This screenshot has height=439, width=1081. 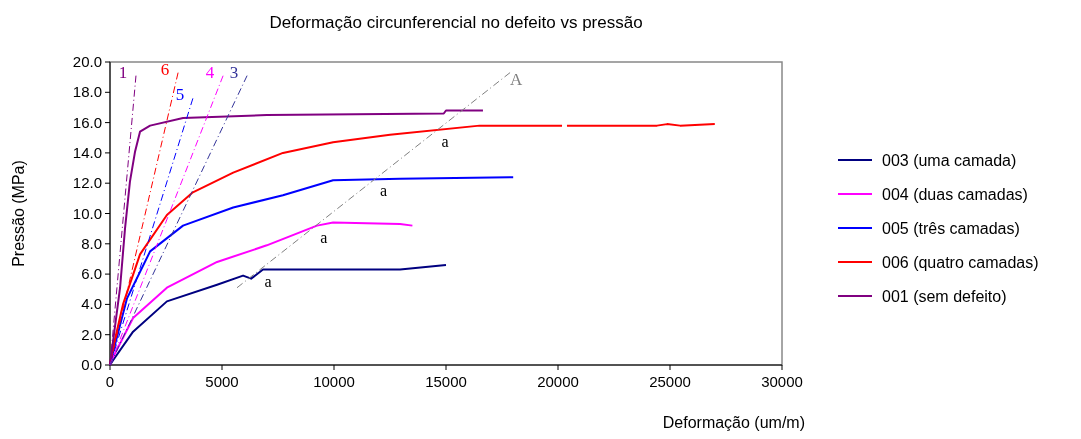 I want to click on series-label: 5, so click(x=180, y=95).